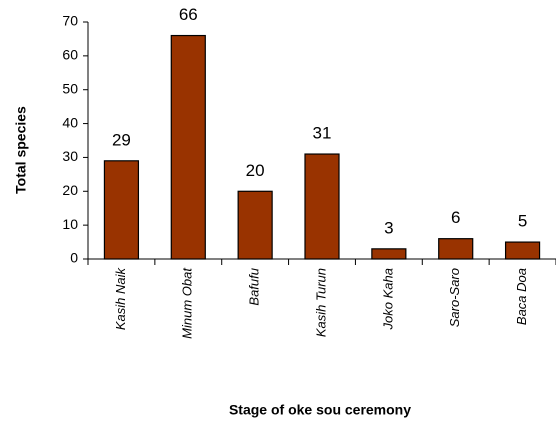 The width and height of the screenshot is (556, 426). Describe the element at coordinates (187, 303) in the screenshot. I see `x-tick-label: Minum Obat` at that location.